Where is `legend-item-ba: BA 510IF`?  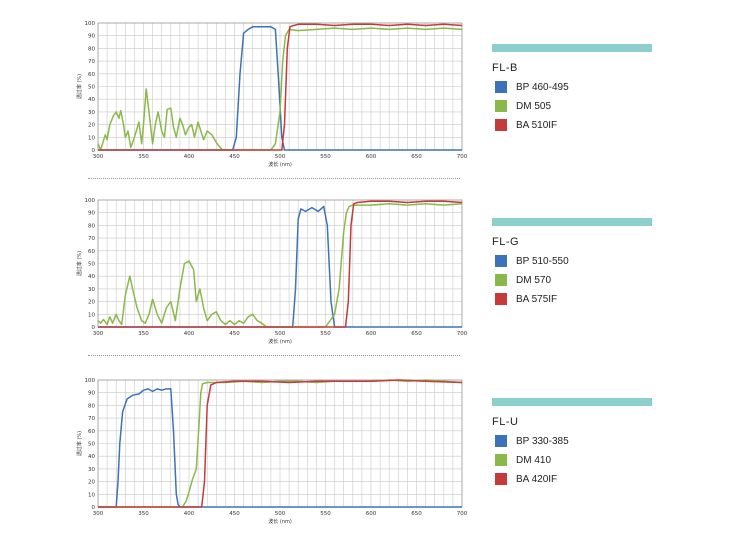 legend-item-ba: BA 510IF is located at coordinates (572, 125).